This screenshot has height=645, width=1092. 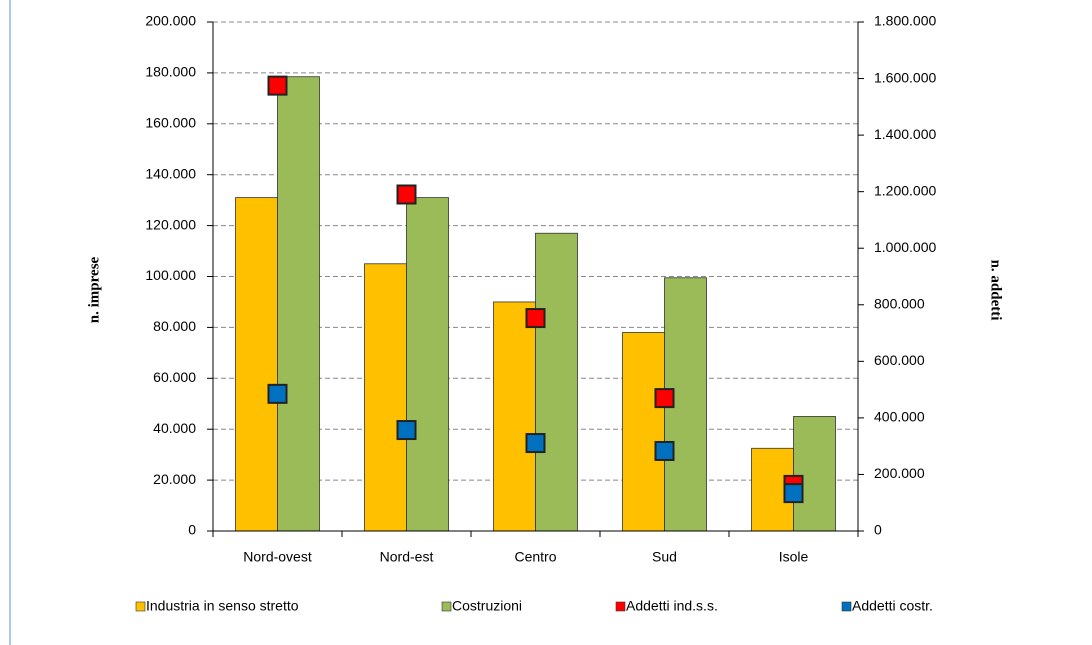 What do you see at coordinates (222, 606) in the screenshot?
I see `legend-label: Industria in senso stretto` at bounding box center [222, 606].